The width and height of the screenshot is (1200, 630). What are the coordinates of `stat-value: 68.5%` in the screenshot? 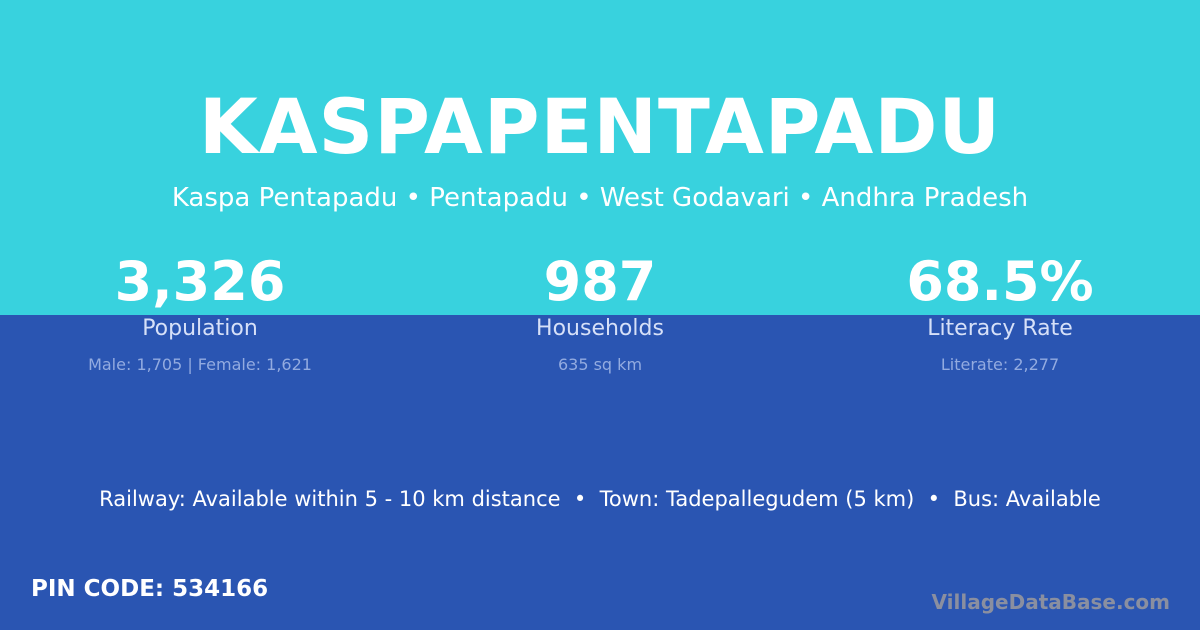 It's located at (1000, 281).